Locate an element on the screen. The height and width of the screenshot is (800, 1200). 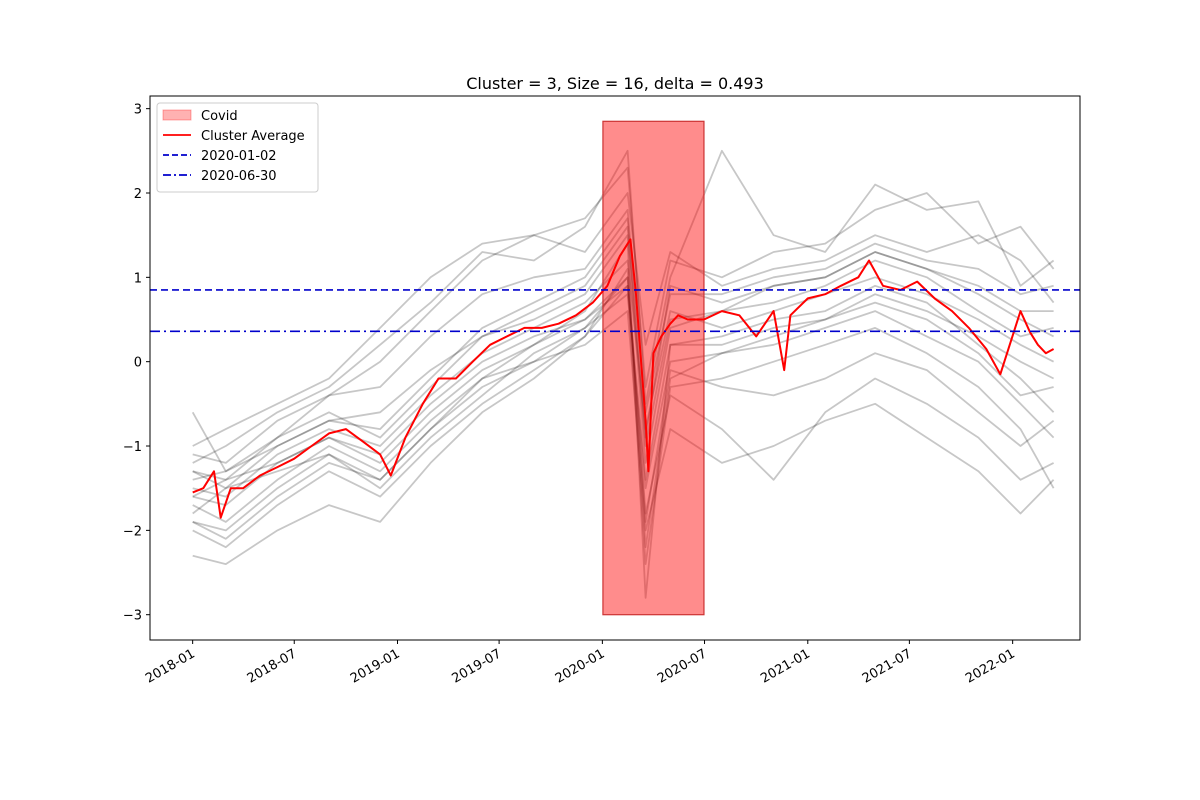
legend-swatch-covid is located at coordinates (177, 115).